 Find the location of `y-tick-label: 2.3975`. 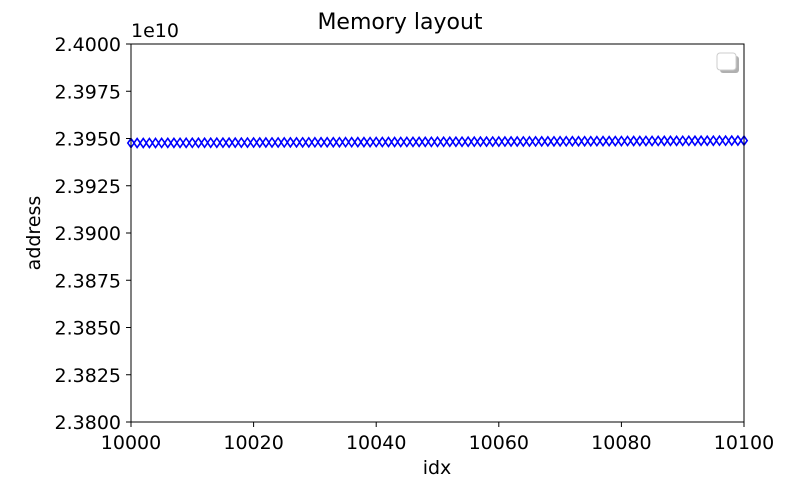

y-tick-label: 2.3975 is located at coordinates (88, 92).